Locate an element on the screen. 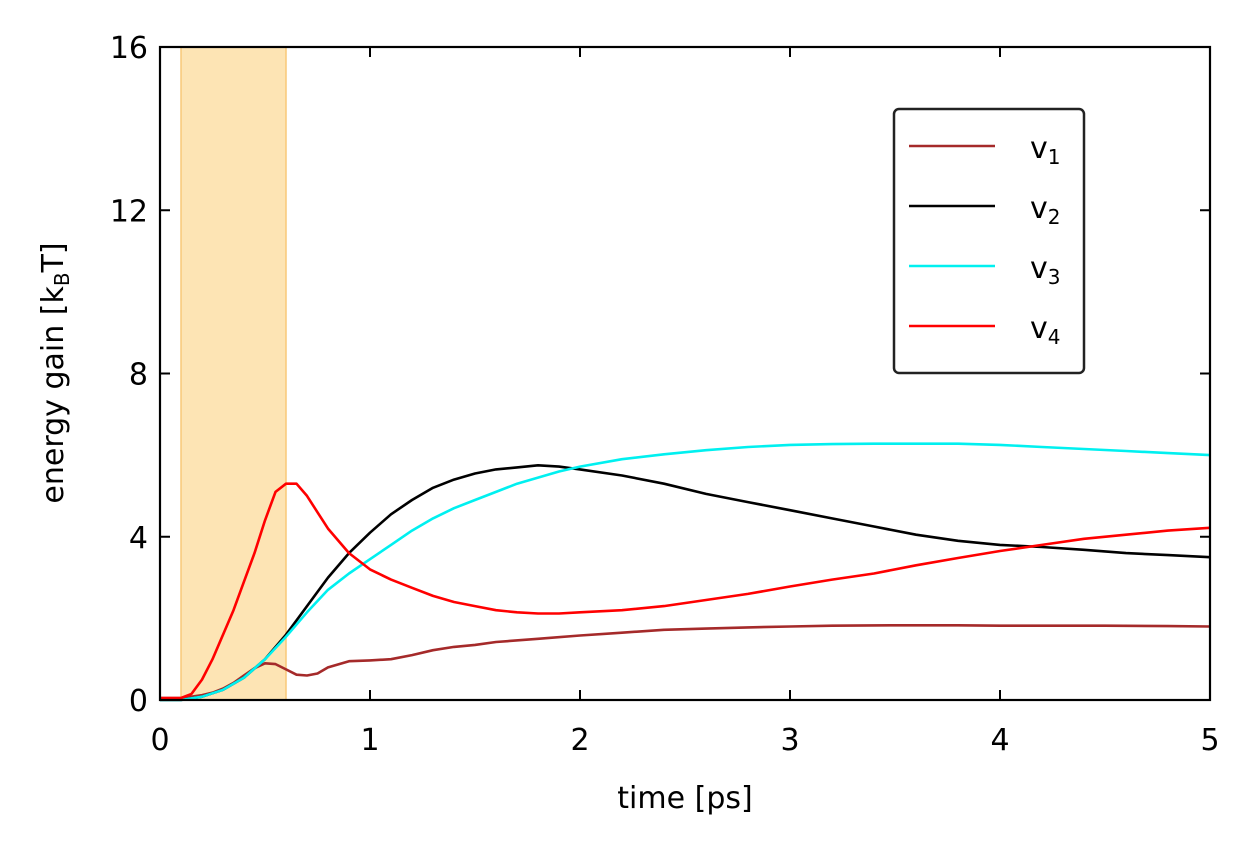 The height and width of the screenshot is (846, 1251). legend-label-3: v3 is located at coordinates (1045, 270).